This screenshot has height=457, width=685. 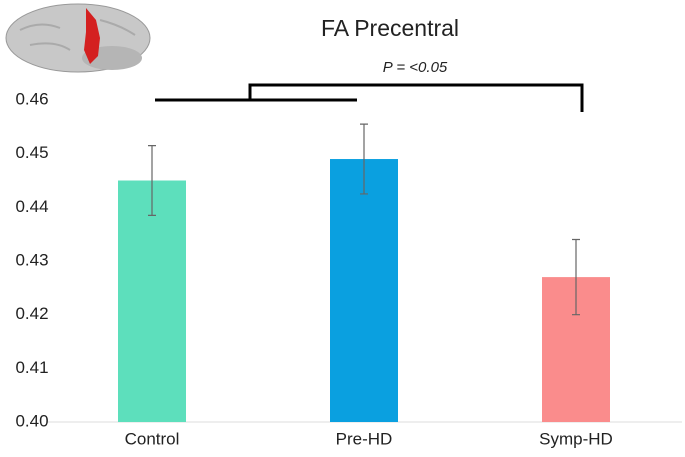 What do you see at coordinates (78, 38) in the screenshot?
I see `brain-icon` at bounding box center [78, 38].